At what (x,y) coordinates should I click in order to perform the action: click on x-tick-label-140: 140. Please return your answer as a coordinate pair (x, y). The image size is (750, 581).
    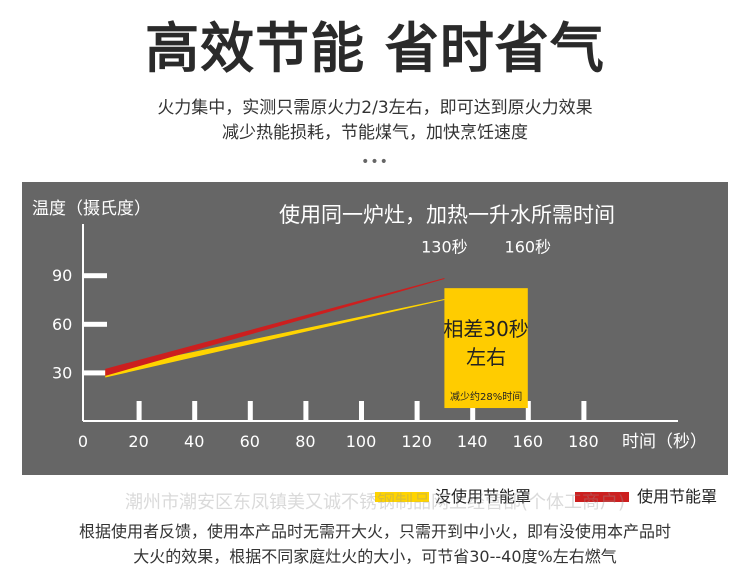
    Looking at the image, I should click on (472, 441).